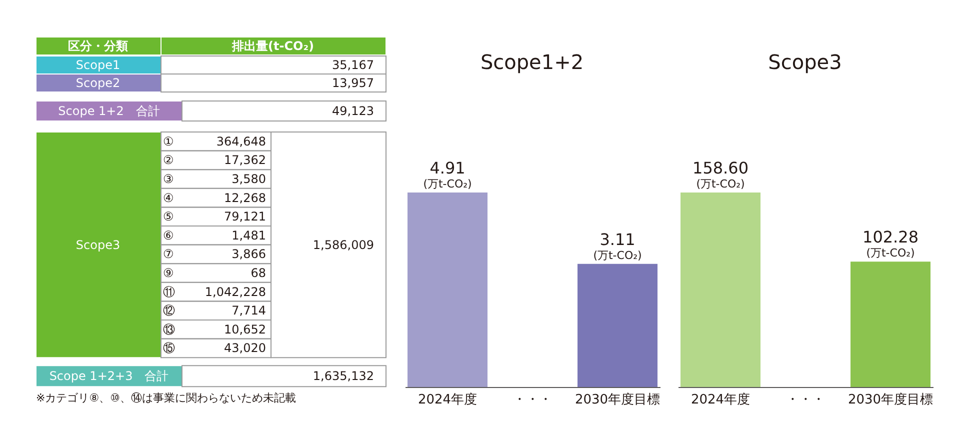 This screenshot has width=980, height=442. What do you see at coordinates (168, 235) in the screenshot?
I see `category-label: ⑥` at bounding box center [168, 235].